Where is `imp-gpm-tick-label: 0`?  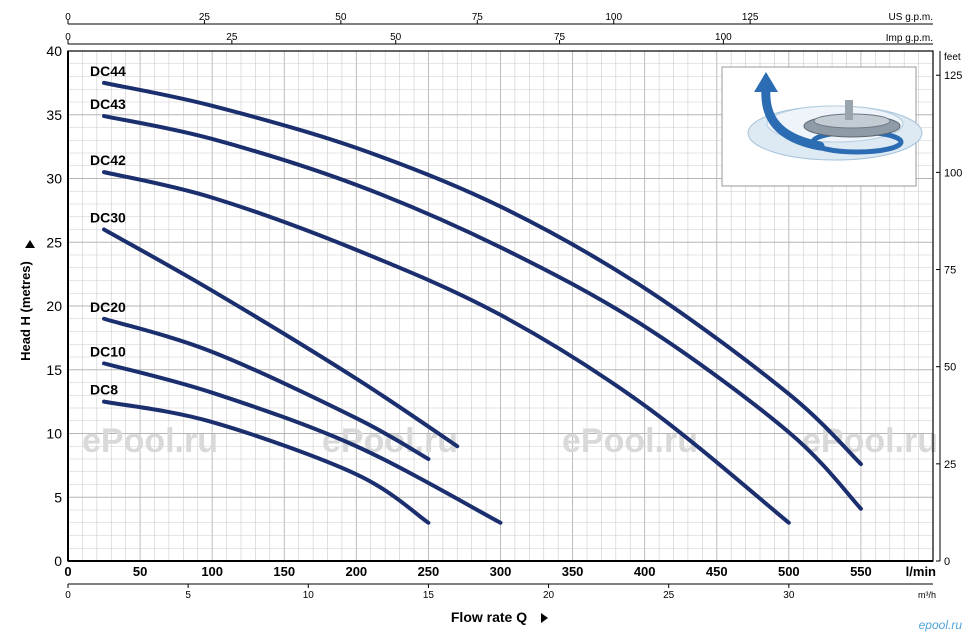 imp-gpm-tick-label: 0 is located at coordinates (68, 37).